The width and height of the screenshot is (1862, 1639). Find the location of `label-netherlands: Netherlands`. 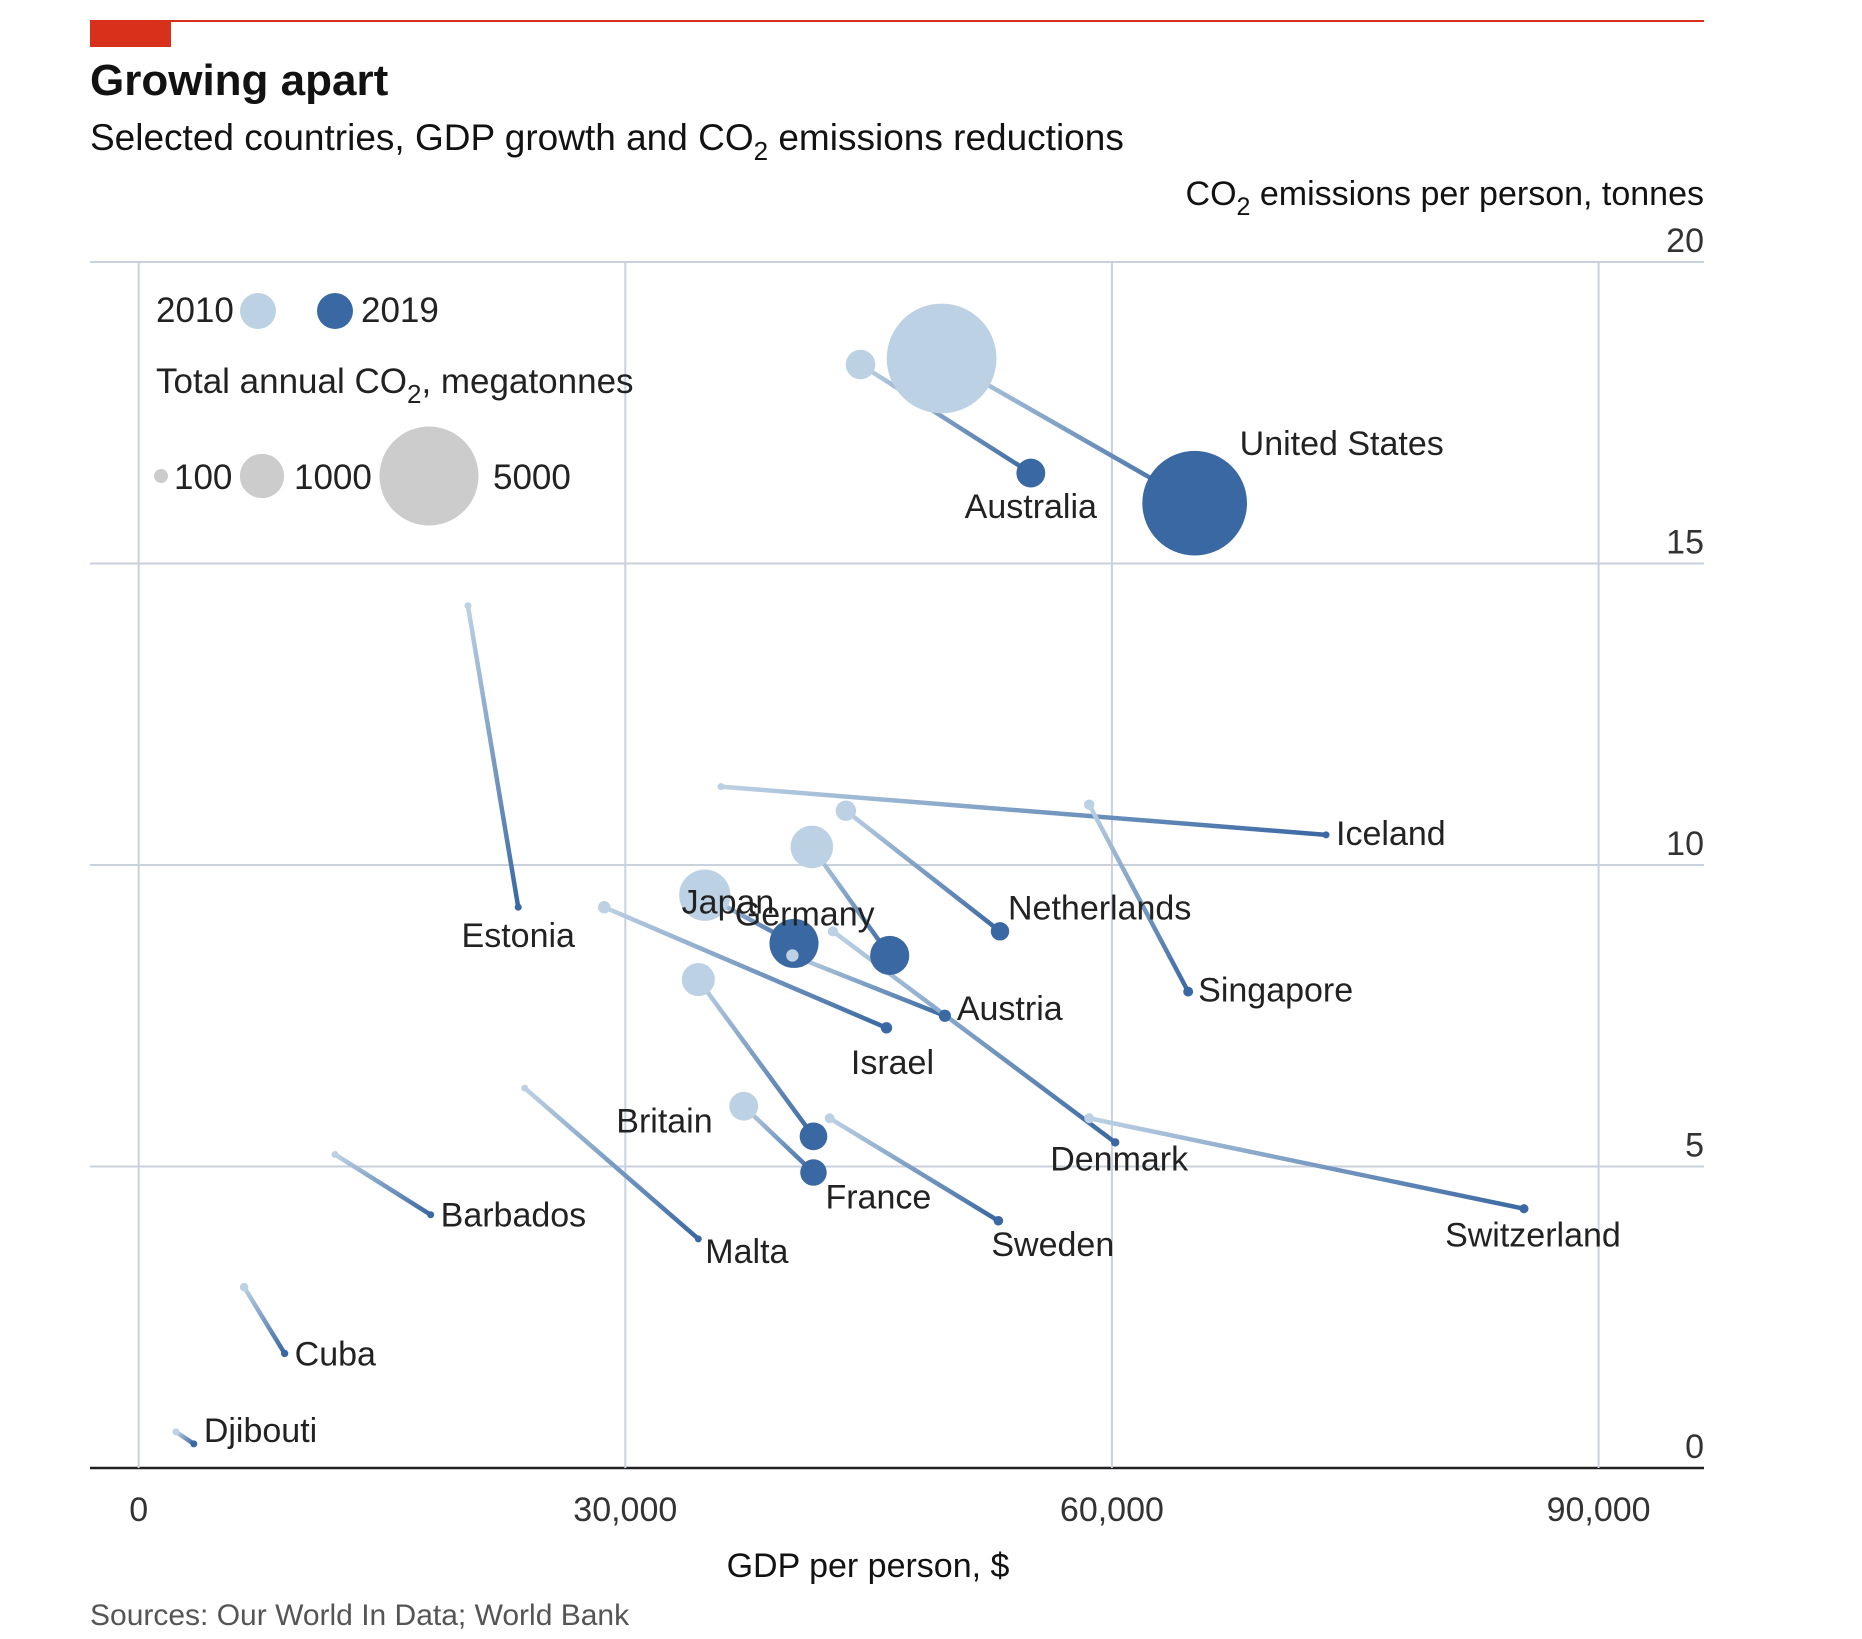

label-netherlands: Netherlands is located at coordinates (1099, 908).